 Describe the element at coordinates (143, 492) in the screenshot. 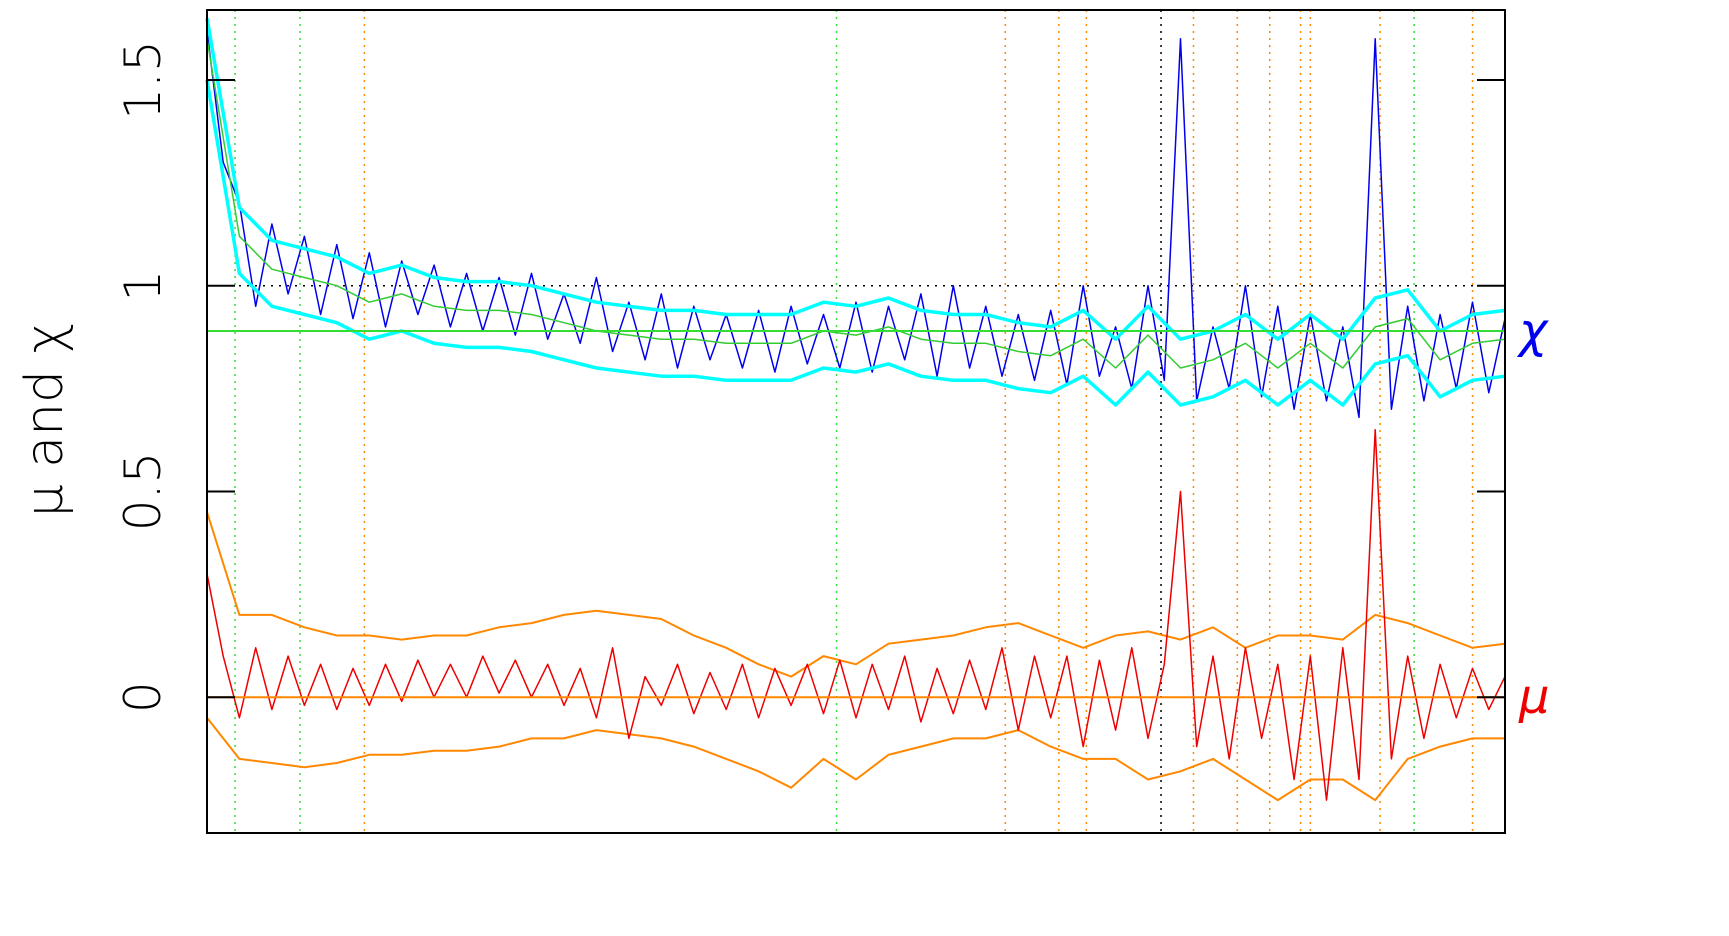

I see `y-tick-label: 0.5` at that location.